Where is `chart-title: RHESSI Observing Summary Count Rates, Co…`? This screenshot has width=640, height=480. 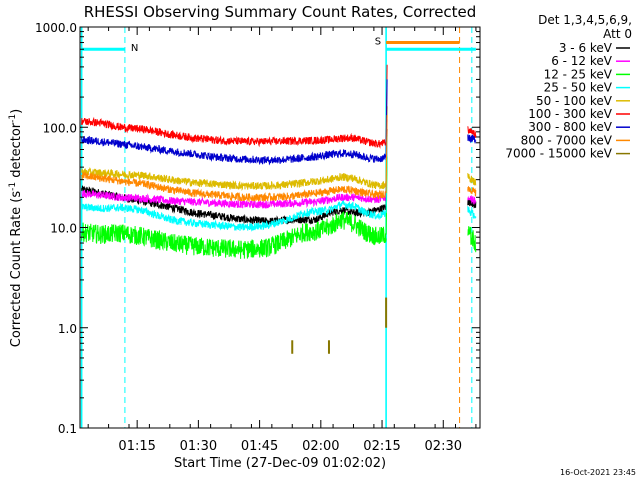 chart-title: RHESSI Observing Summary Count Rates, Co… is located at coordinates (280, 12).